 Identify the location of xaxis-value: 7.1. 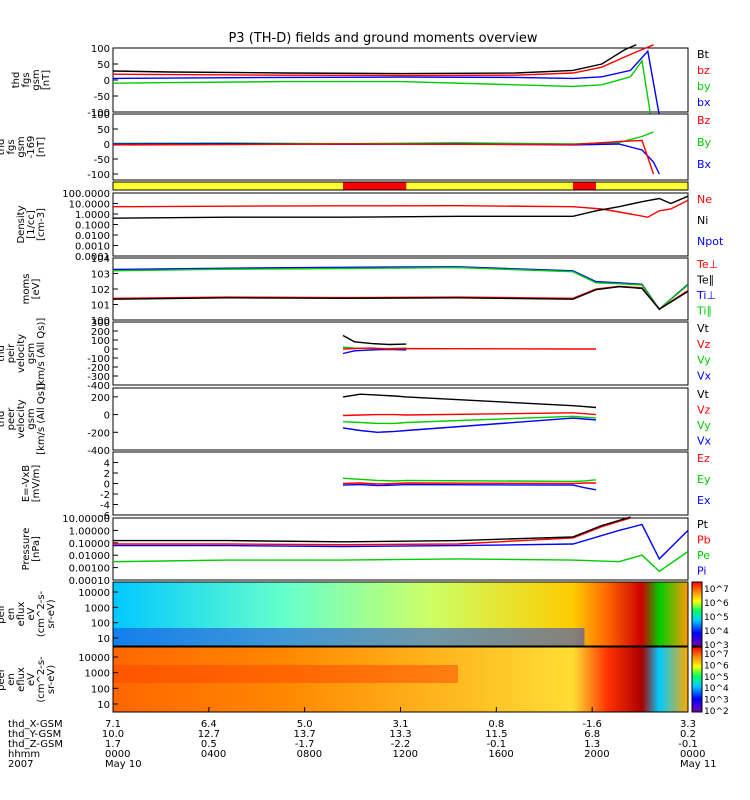
(113, 724).